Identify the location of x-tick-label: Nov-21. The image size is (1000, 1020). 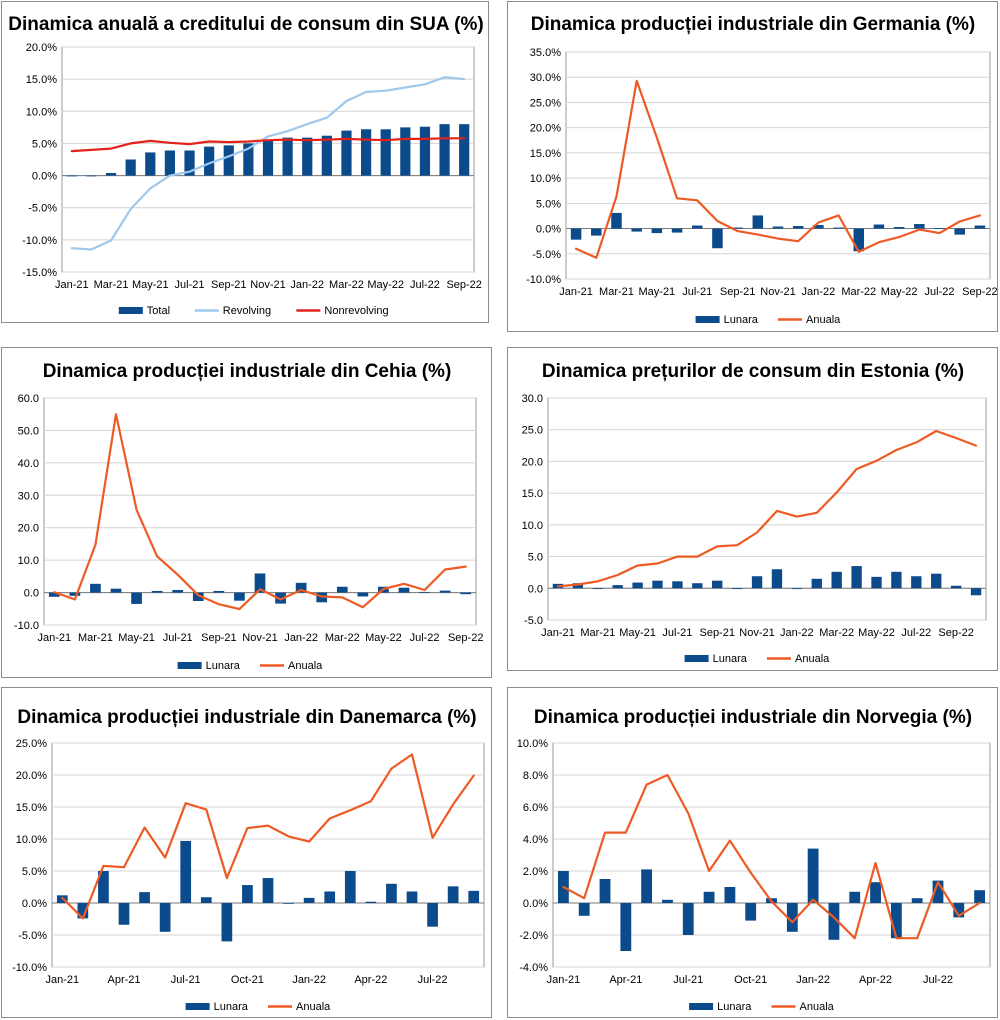
(777, 292).